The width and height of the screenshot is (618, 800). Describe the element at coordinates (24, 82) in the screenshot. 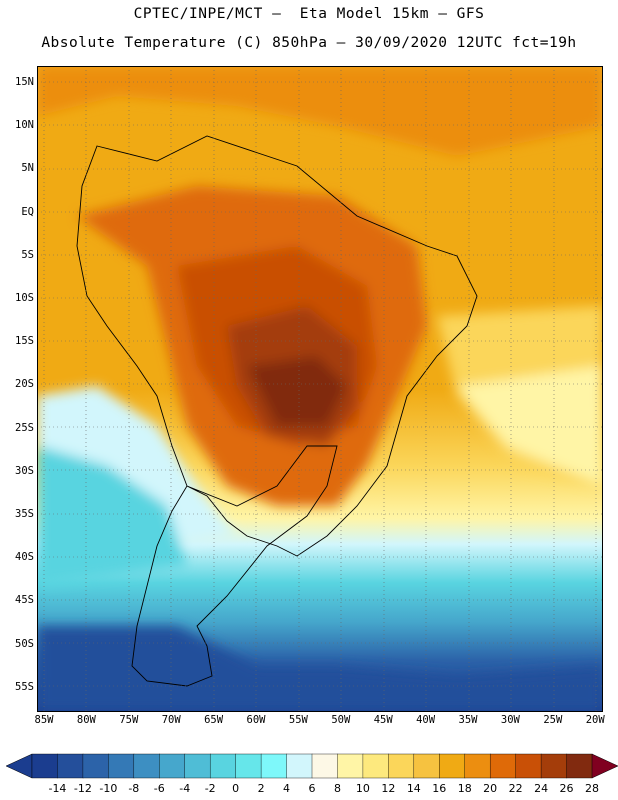

I see `lat-label: 15N` at that location.